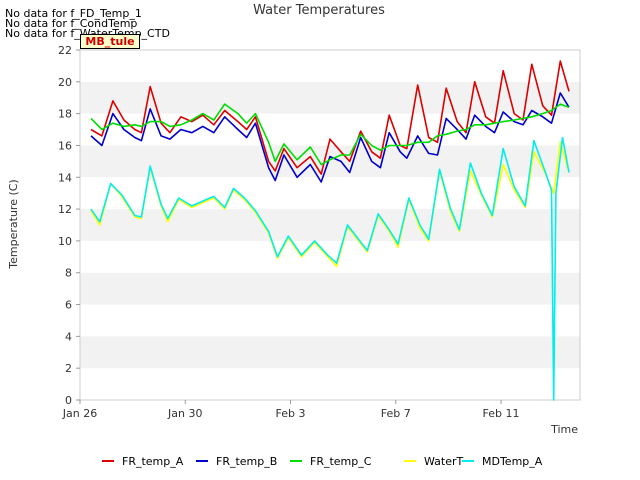 The width and height of the screenshot is (640, 480). I want to click on y-tick-label: 0, so click(68, 400).